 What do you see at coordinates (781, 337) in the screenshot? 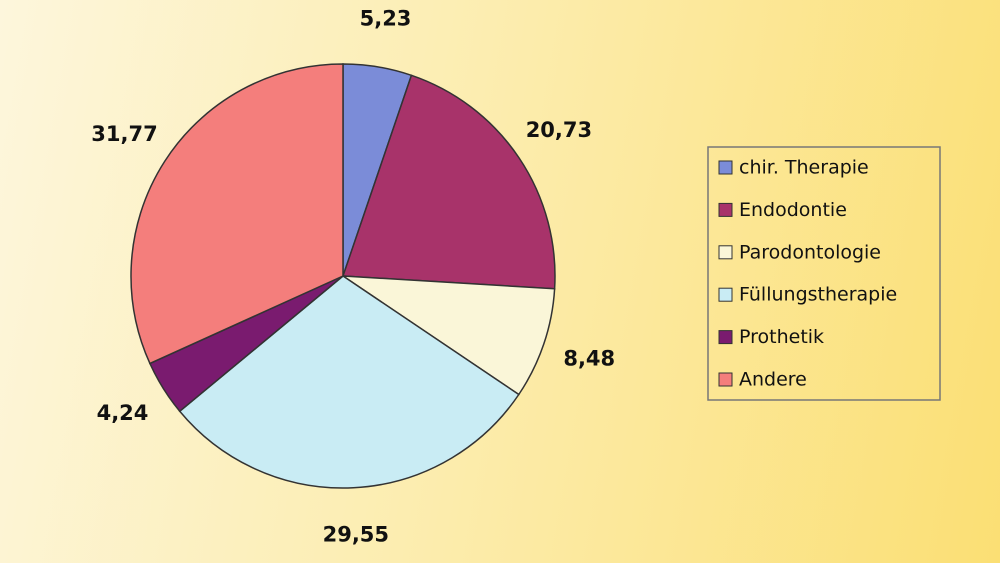
I see `legend-label: Prothetik` at bounding box center [781, 337].